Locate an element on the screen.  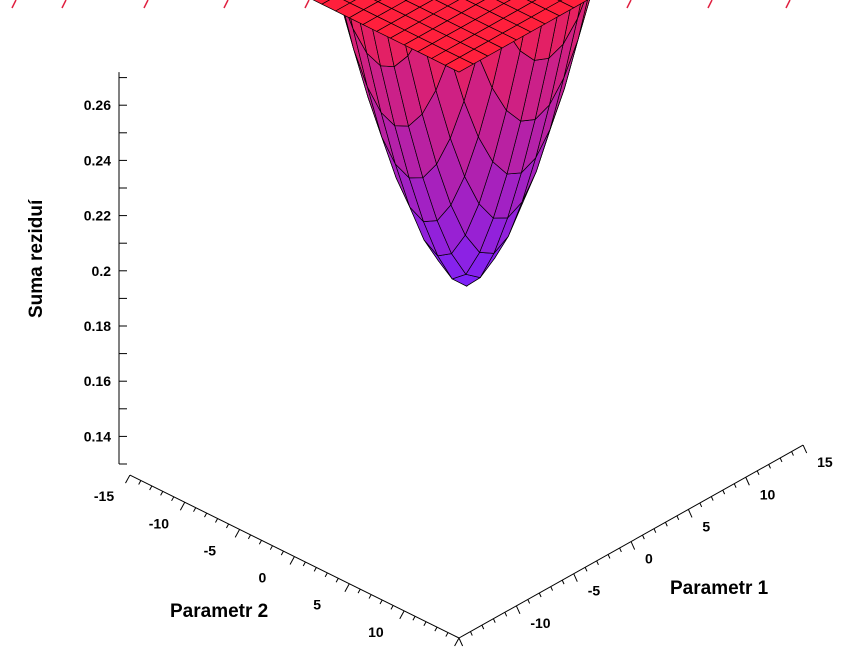
x-tick-label: 5 is located at coordinates (706, 526).